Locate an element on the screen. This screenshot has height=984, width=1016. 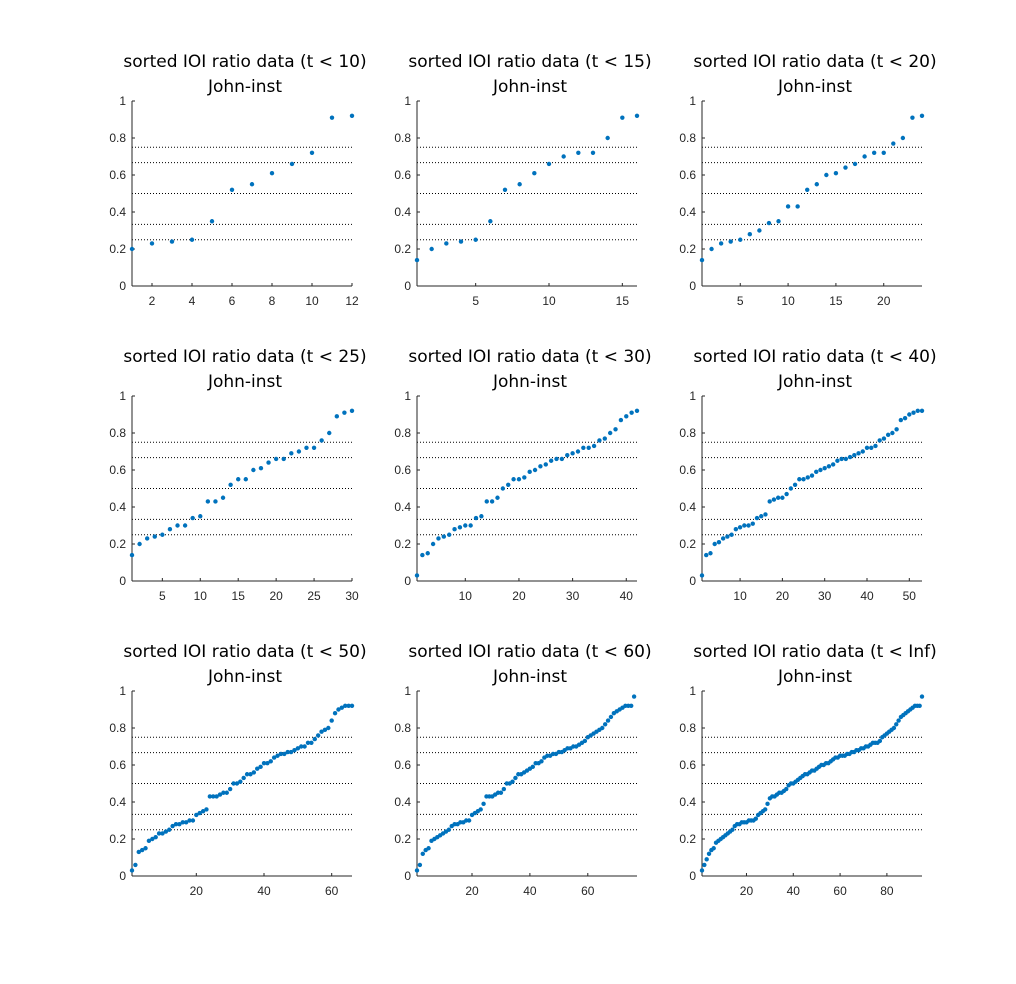
chart-title: sorted IOI ratio data (t < 25) is located at coordinates (244, 357).